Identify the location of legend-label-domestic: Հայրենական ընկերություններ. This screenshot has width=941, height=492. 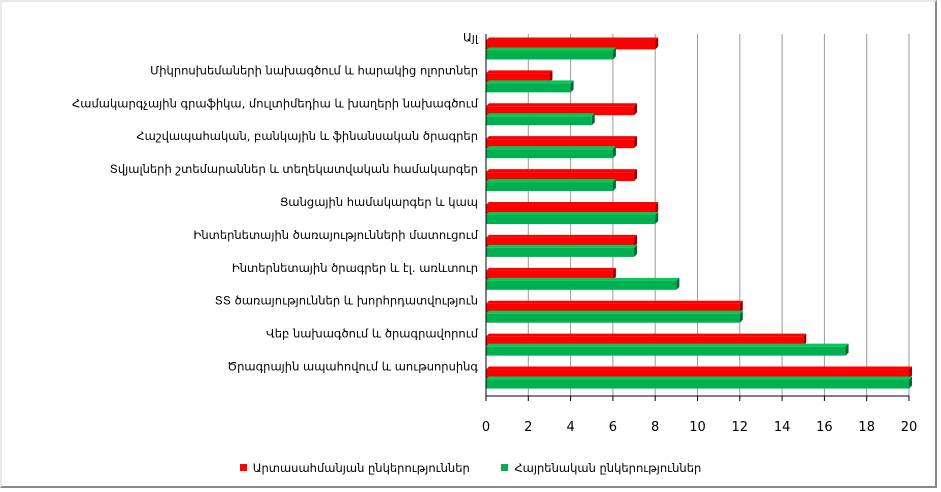
(608, 467).